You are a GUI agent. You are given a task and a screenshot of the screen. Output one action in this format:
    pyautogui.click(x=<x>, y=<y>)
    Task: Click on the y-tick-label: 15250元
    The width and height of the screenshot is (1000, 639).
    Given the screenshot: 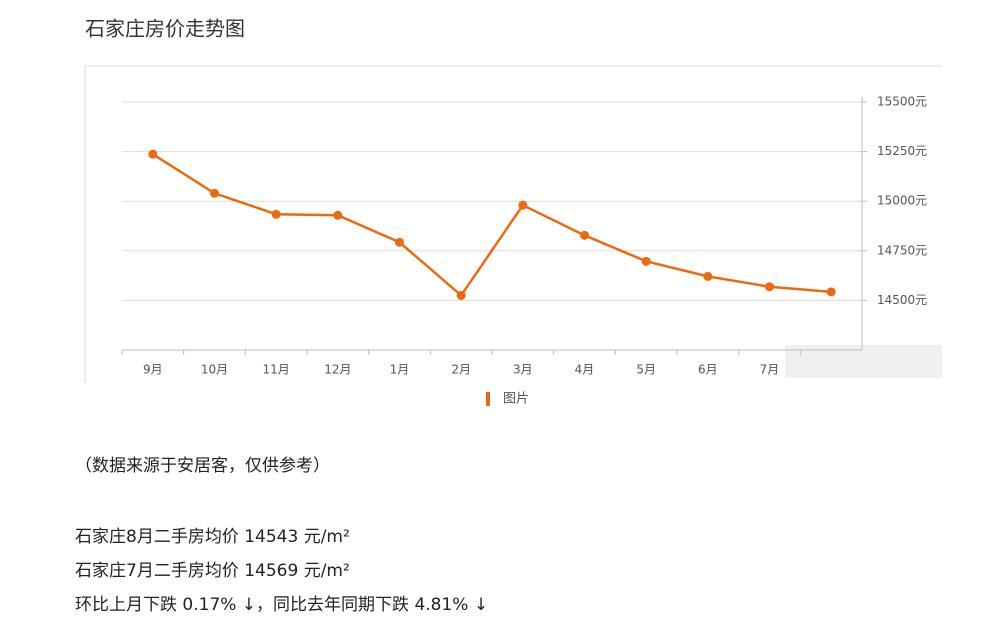 What is the action you would take?
    pyautogui.click(x=902, y=151)
    